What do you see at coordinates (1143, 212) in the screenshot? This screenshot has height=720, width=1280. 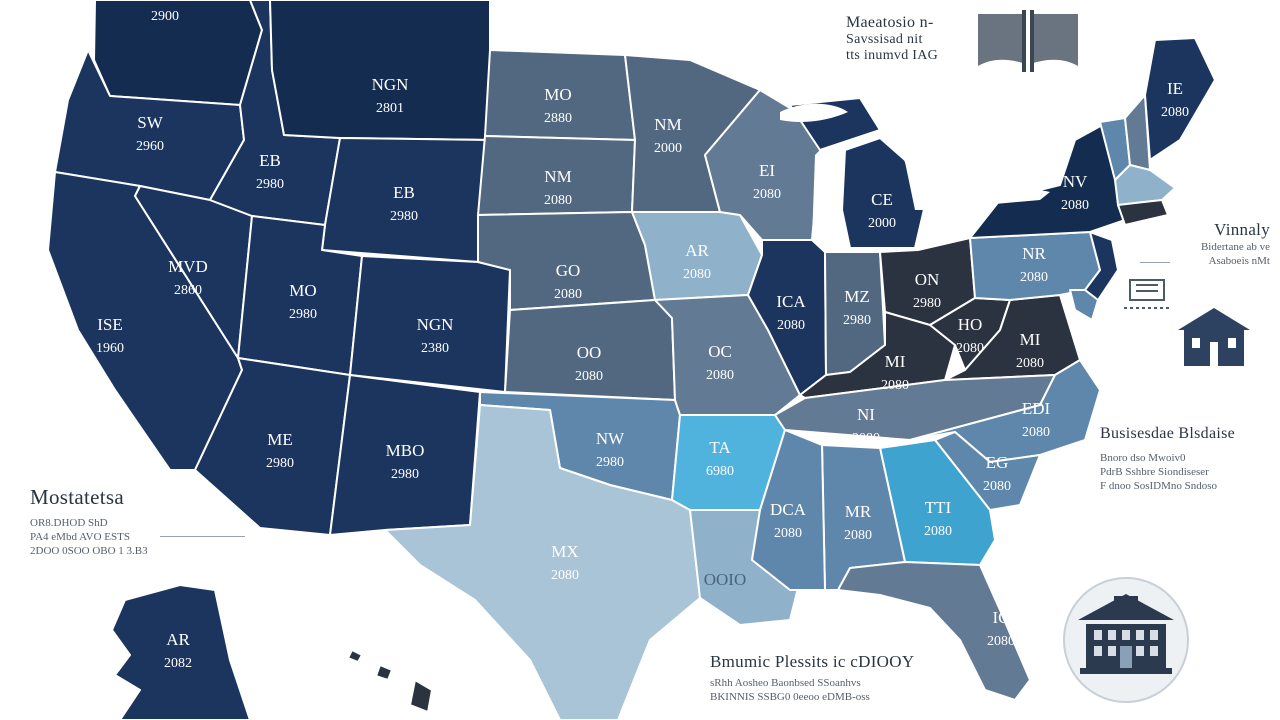 I see `state-connecticut` at bounding box center [1143, 212].